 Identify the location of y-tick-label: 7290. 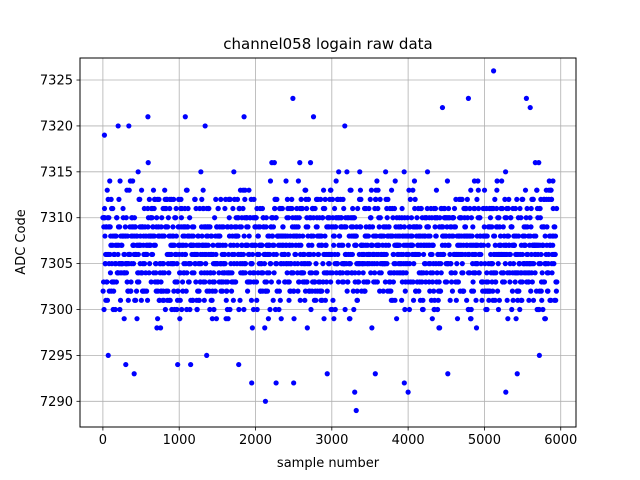
(56, 402).